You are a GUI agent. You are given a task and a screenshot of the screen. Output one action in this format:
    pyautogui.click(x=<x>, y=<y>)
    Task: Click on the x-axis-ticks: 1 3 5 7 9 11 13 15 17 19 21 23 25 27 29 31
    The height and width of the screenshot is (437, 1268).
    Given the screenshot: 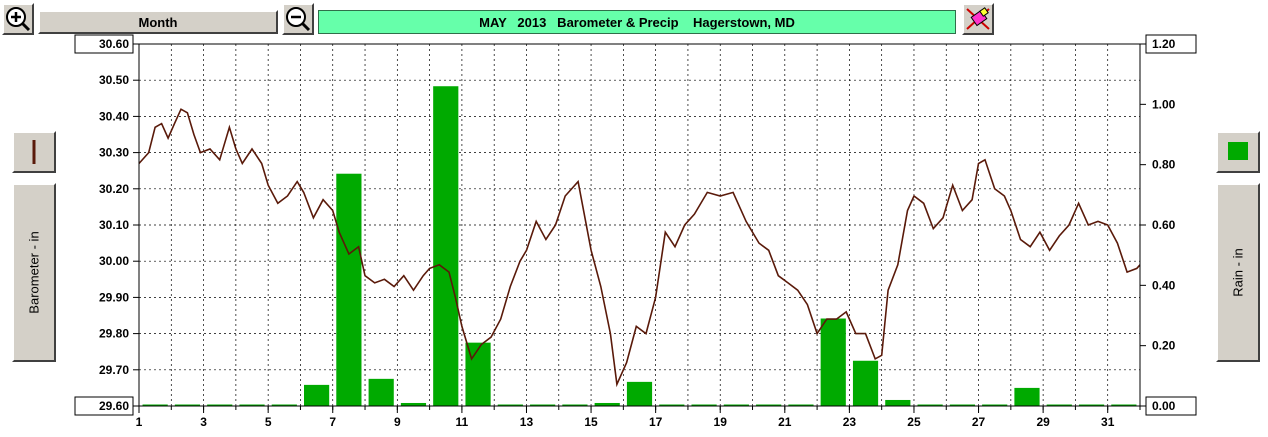 What is the action you would take?
    pyautogui.click(x=638, y=417)
    